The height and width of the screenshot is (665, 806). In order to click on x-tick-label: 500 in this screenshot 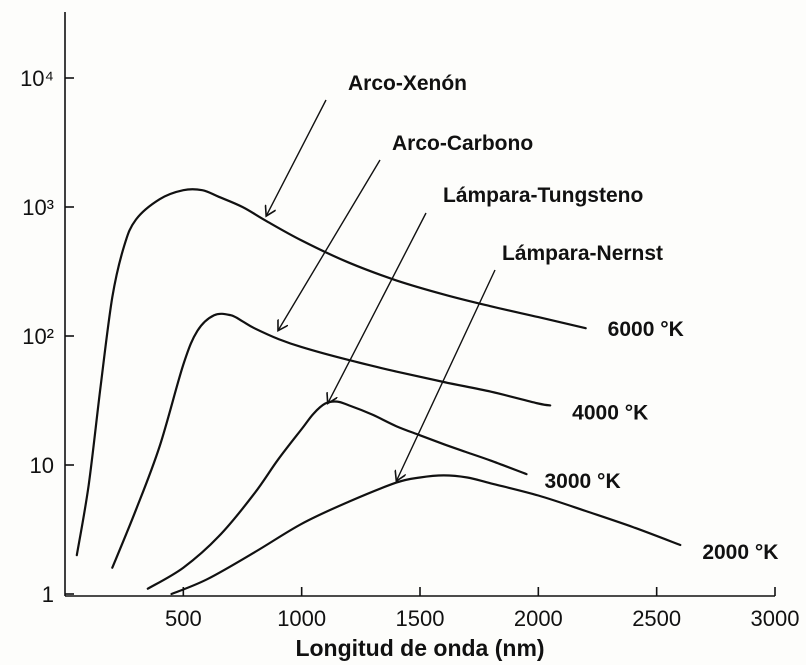, I will do `click(183, 618)`.